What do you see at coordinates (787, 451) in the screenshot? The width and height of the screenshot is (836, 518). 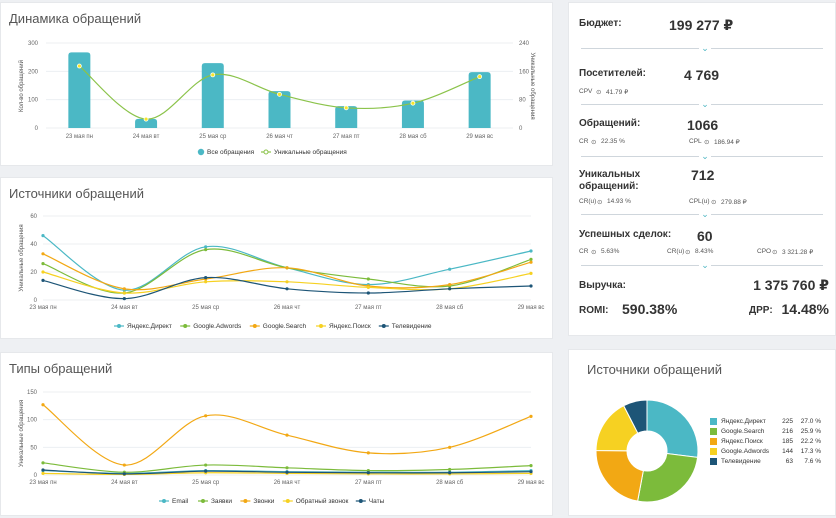 I see `legend-count: 144` at bounding box center [787, 451].